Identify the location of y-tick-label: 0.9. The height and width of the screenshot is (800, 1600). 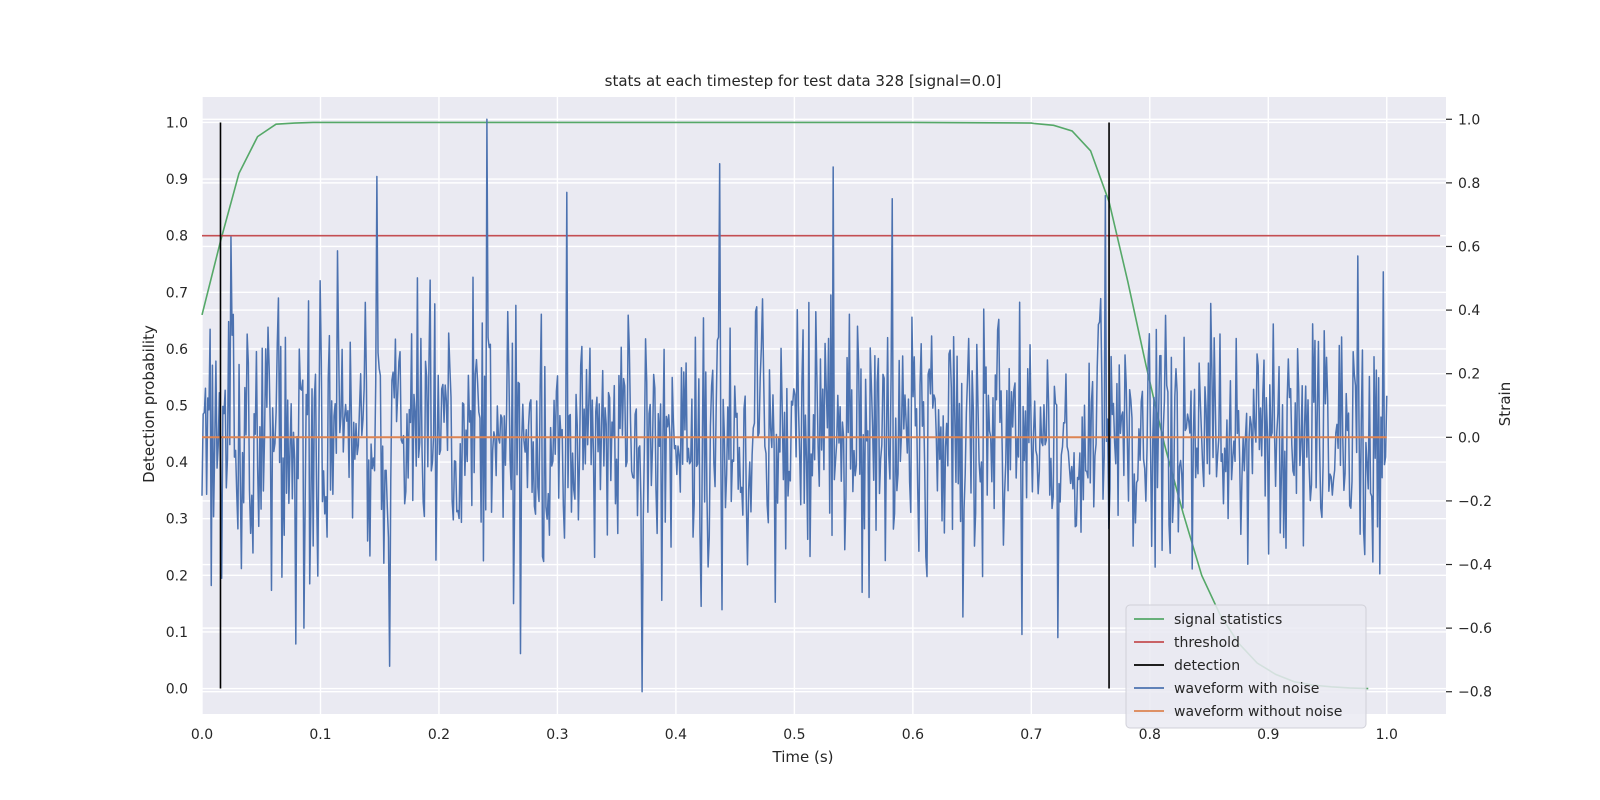
(177, 180).